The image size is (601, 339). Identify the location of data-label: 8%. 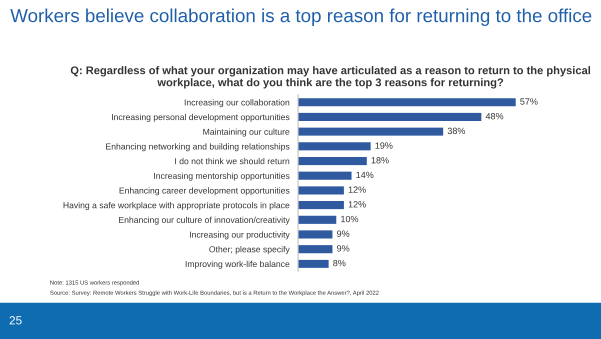
(339, 263).